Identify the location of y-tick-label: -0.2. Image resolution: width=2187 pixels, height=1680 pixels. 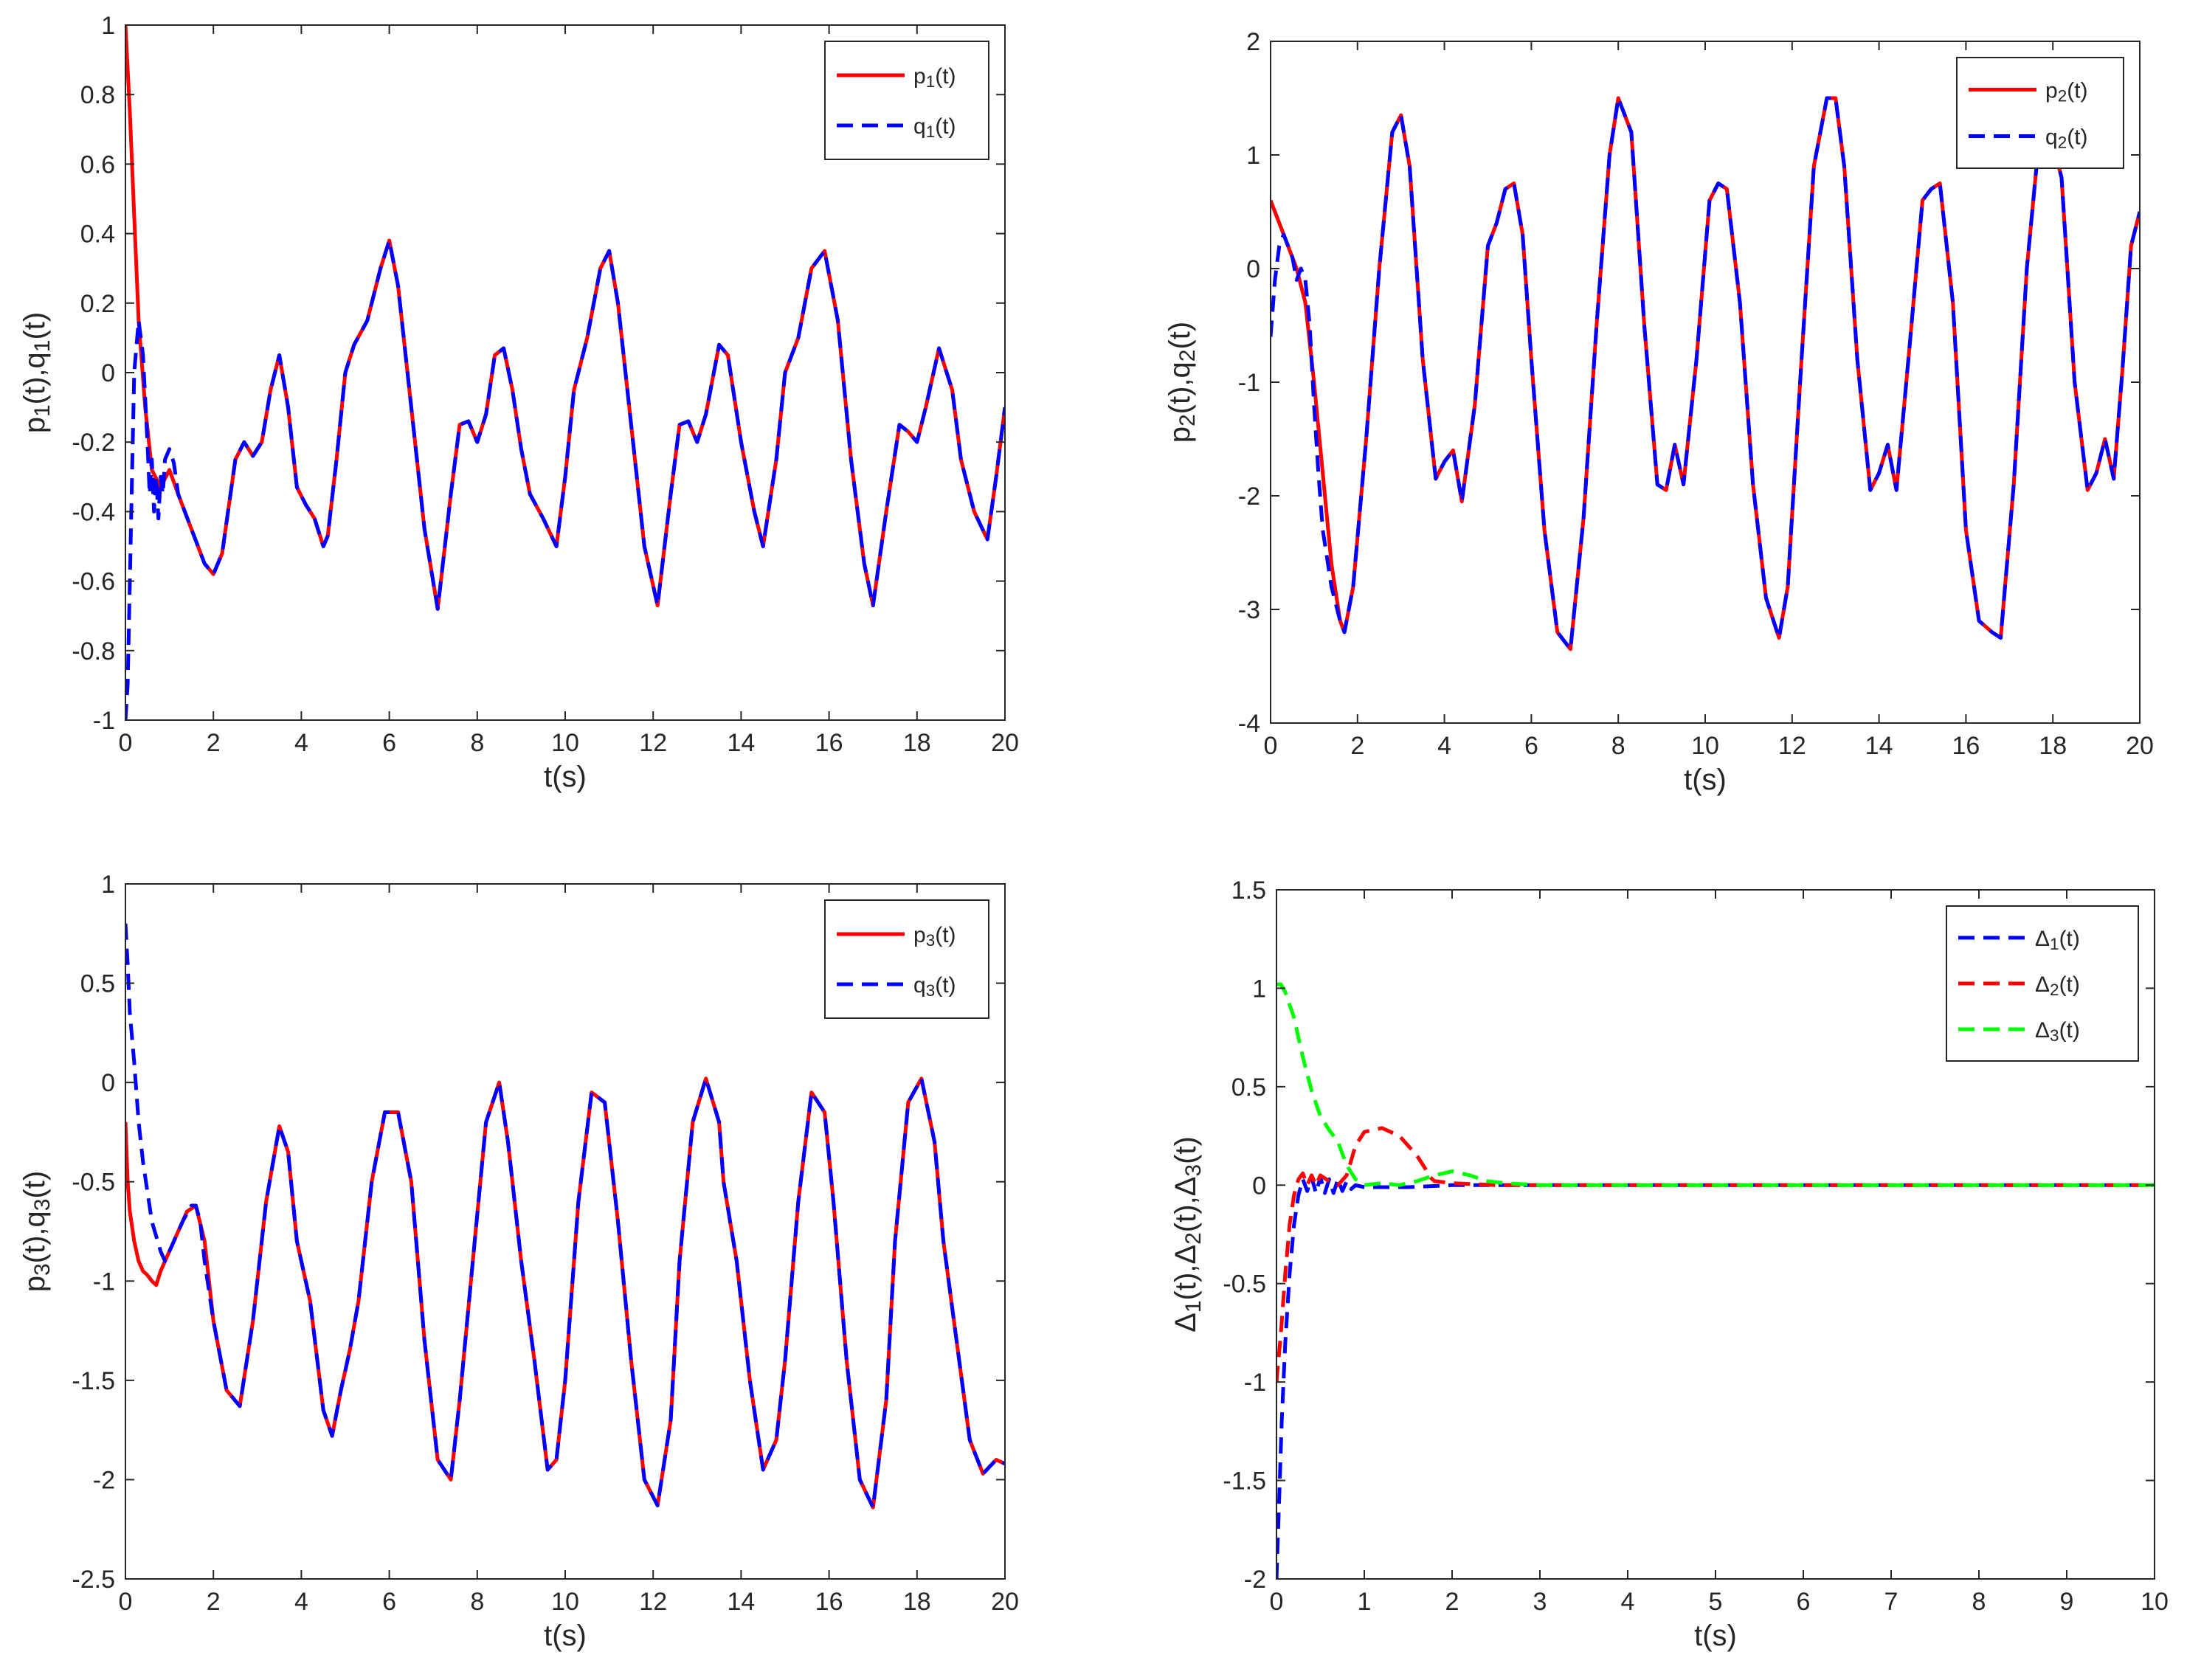
(93, 443).